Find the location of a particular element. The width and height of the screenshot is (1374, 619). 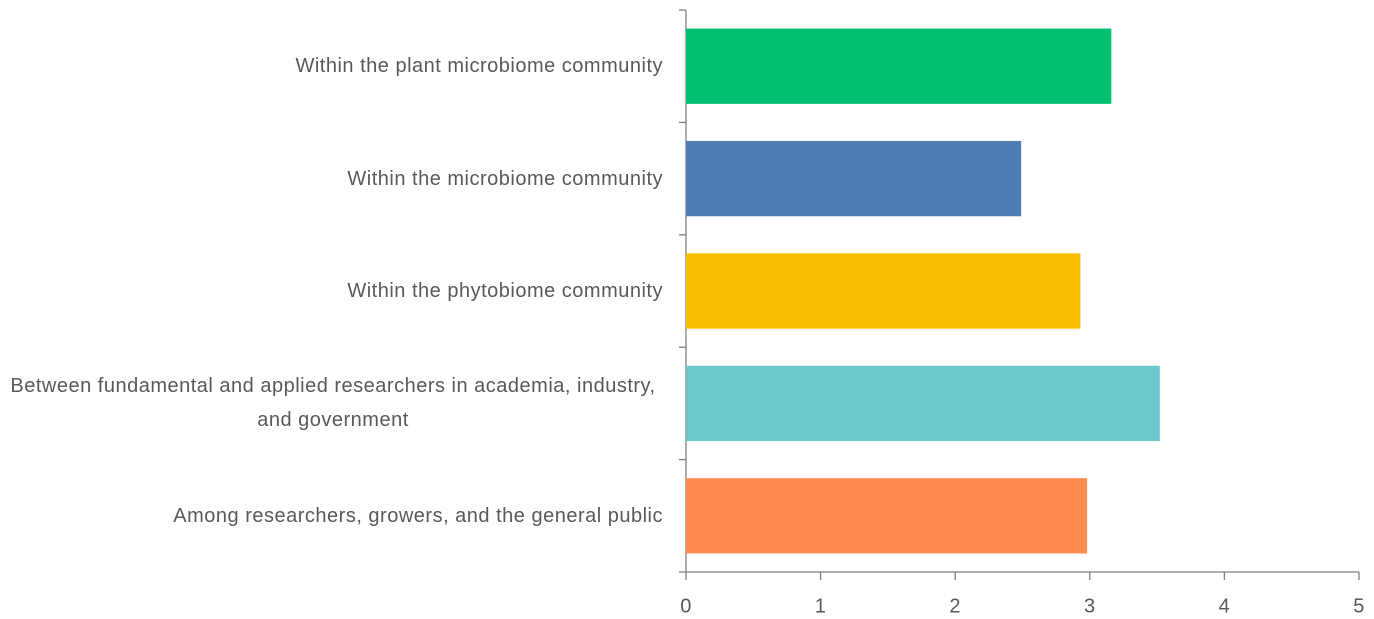

y-tick-label: Within the plant microbiome community is located at coordinates (479, 66).